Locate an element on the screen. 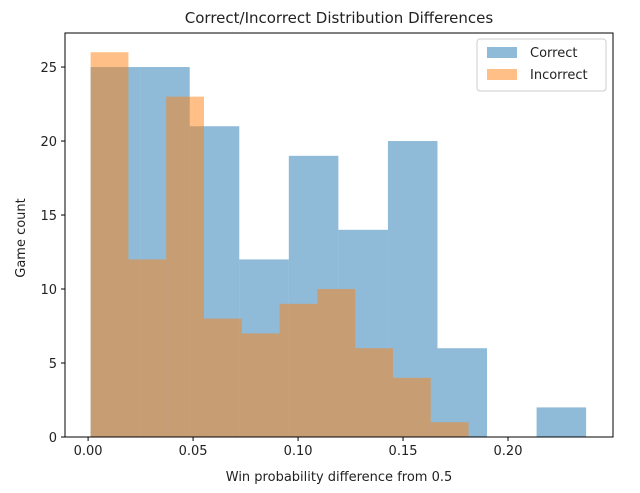  x-tick-label: 0.20 is located at coordinates (508, 451).